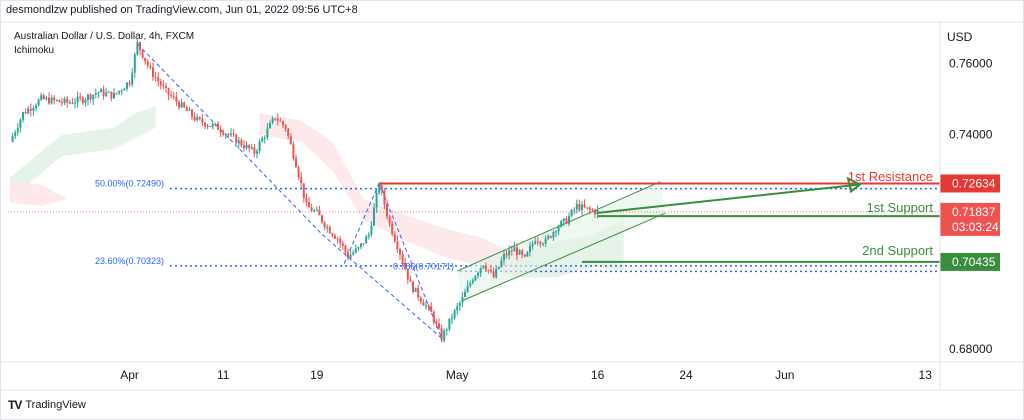 The height and width of the screenshot is (420, 1024). What do you see at coordinates (34, 50) in the screenshot?
I see `indicator-title: Ichimoku` at bounding box center [34, 50].